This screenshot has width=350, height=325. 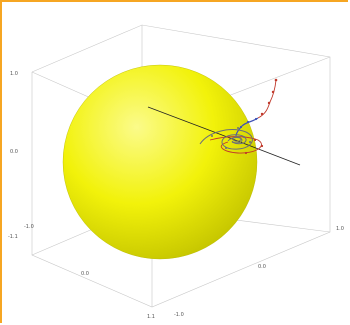 What do you see at coordinates (248, 123) in the screenshot?
I see `blue-points` at bounding box center [248, 123].